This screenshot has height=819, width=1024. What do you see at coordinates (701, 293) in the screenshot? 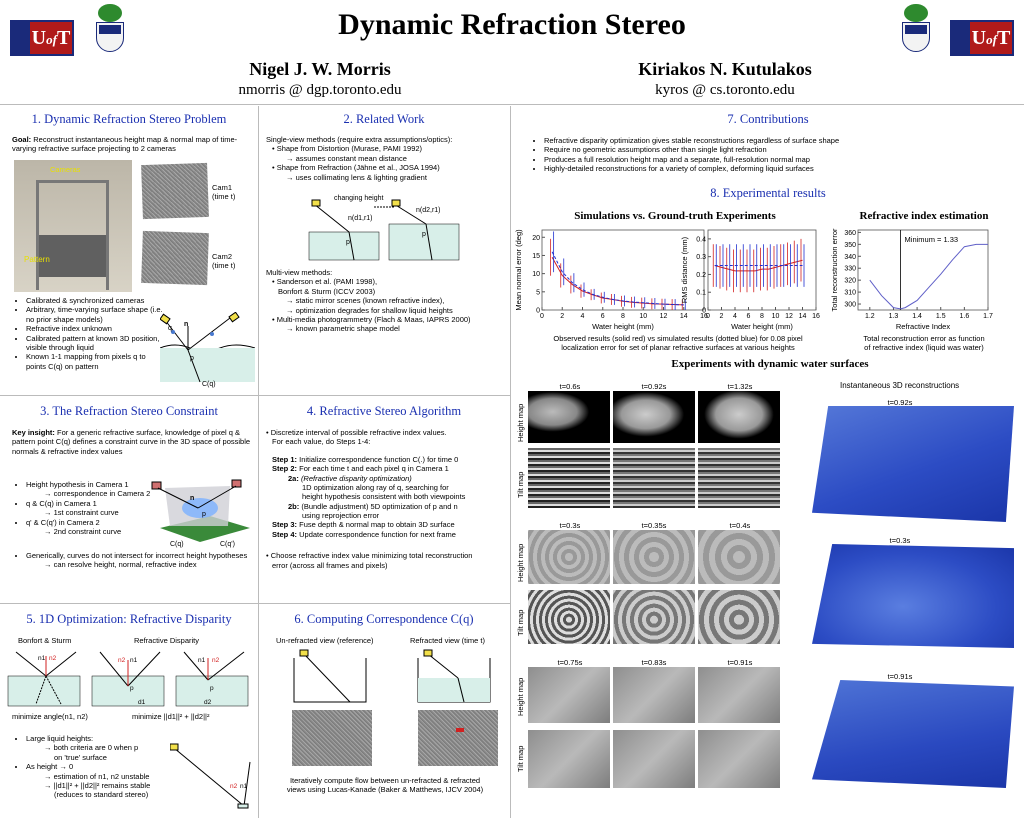
I see `y-tick-label: 0.1` at bounding box center [701, 293].